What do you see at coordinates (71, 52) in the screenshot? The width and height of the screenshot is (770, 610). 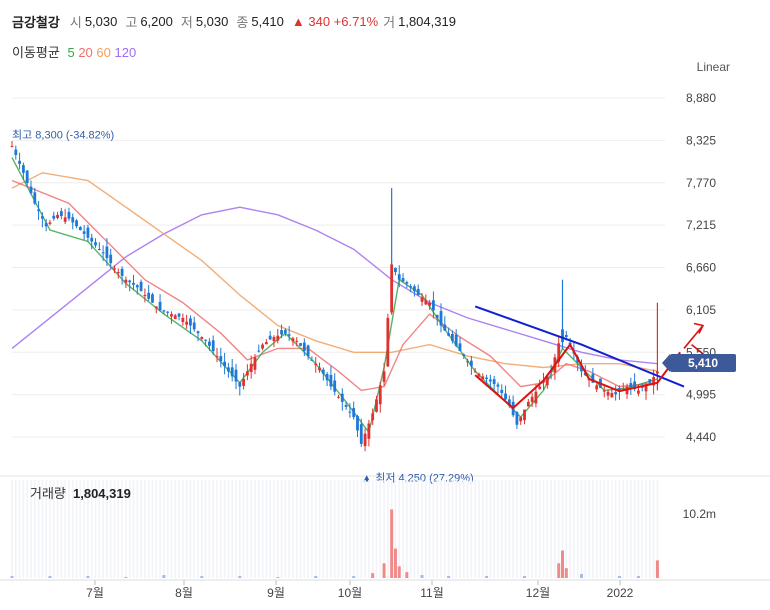 I see `ma-5: 5` at bounding box center [71, 52].